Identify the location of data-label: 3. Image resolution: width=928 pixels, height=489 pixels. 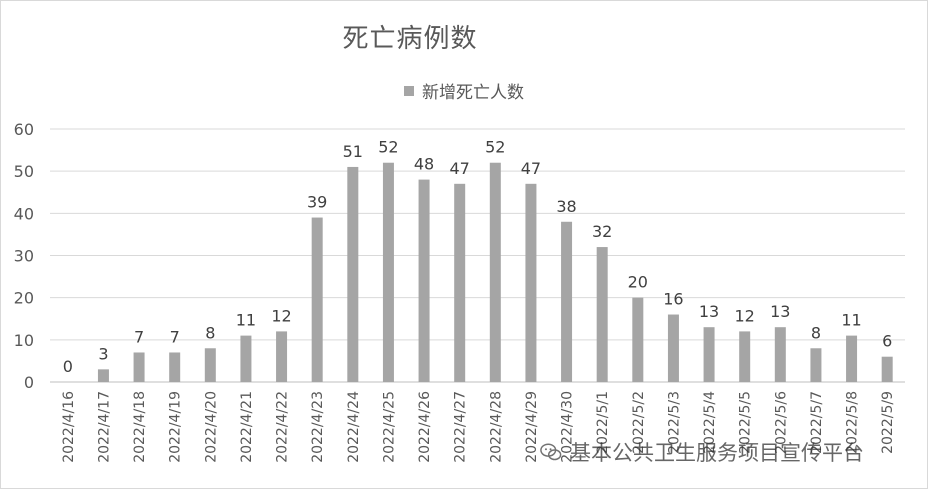
(103, 353).